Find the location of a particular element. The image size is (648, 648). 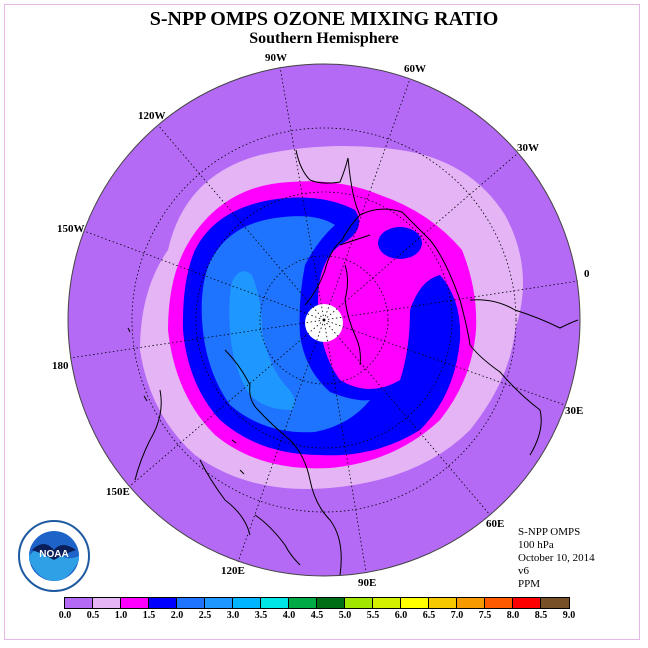

colorbar-tick-label: 1.5 is located at coordinates (149, 615).